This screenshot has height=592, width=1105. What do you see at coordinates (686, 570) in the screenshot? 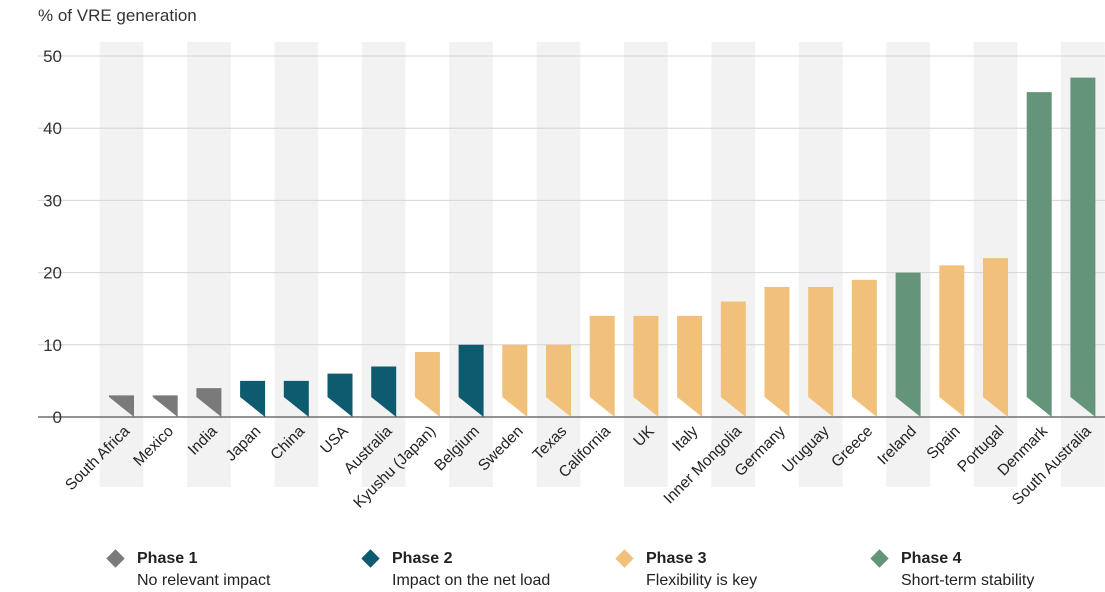
I see `legend-item-phase-3: Phase 3 Flexibility is key` at bounding box center [686, 570].